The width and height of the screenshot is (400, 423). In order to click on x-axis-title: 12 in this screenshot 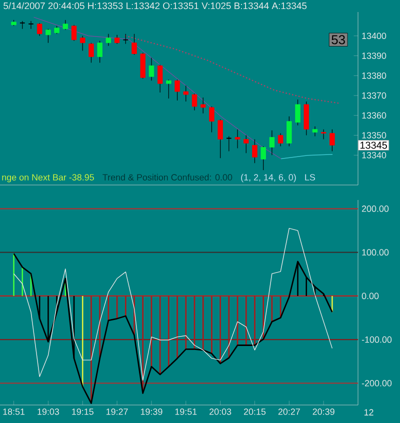, I will do `click(369, 412)`.